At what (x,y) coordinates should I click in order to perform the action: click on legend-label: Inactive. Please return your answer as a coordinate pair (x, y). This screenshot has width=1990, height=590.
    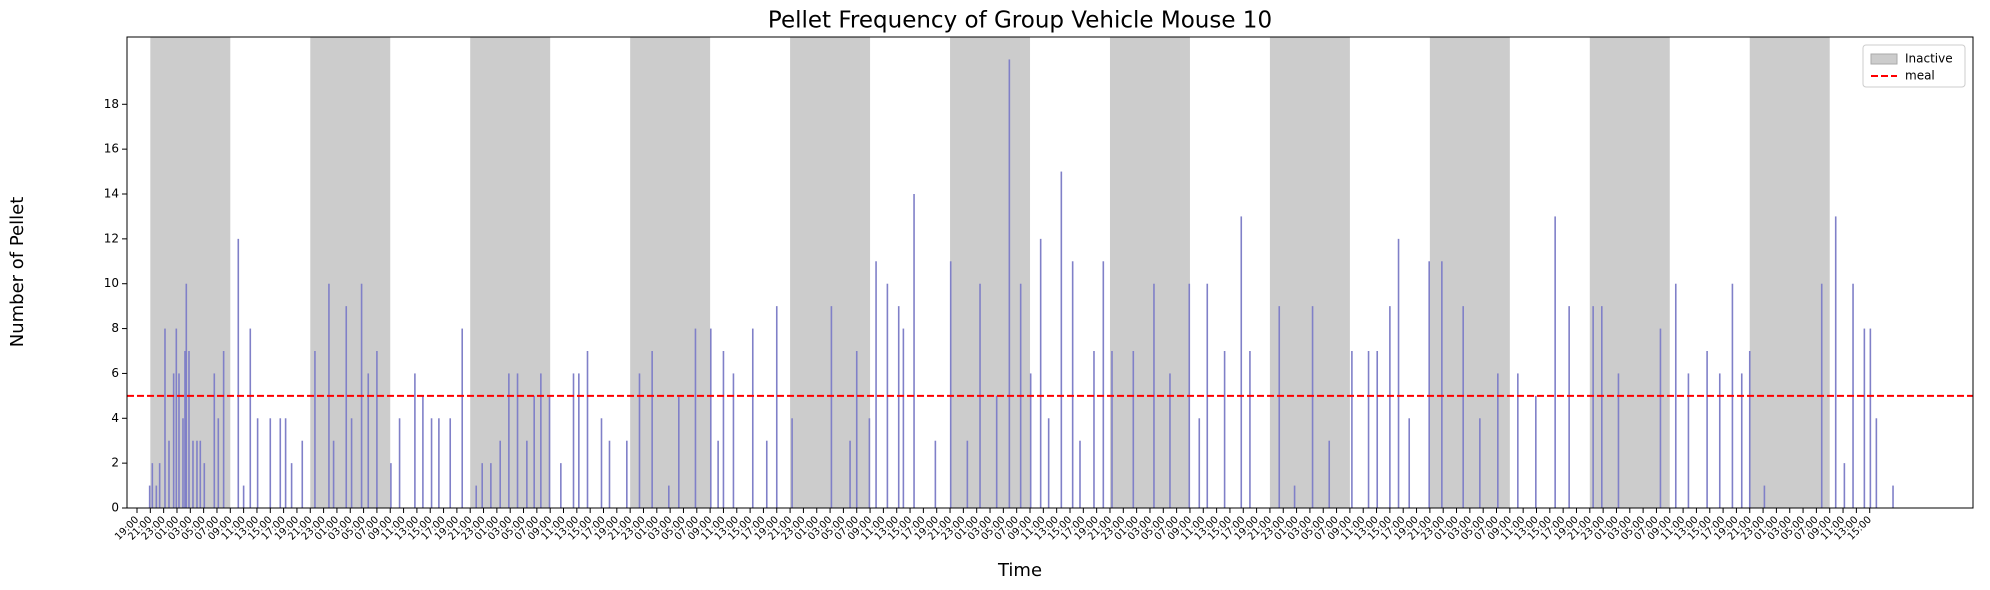
    Looking at the image, I should click on (1929, 59).